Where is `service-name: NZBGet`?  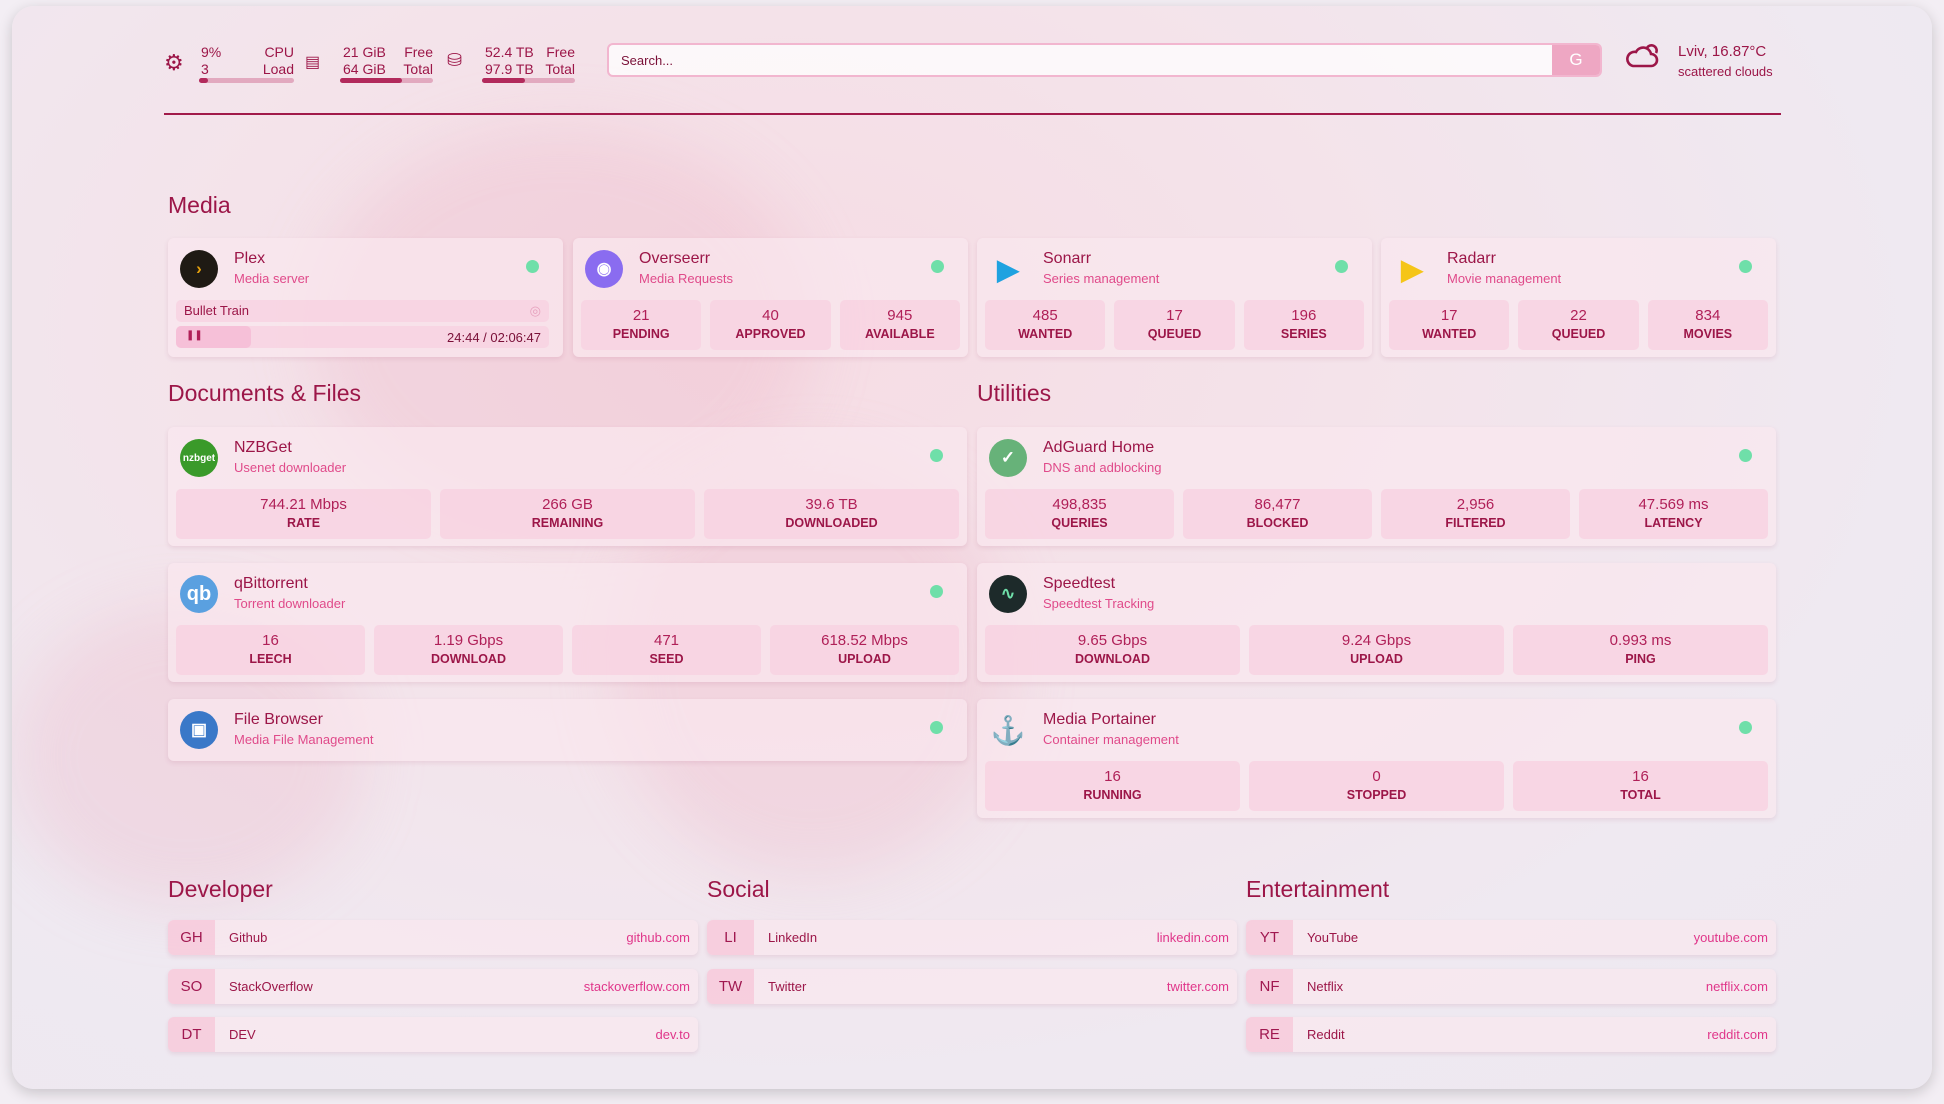
service-name: NZBGet is located at coordinates (263, 447).